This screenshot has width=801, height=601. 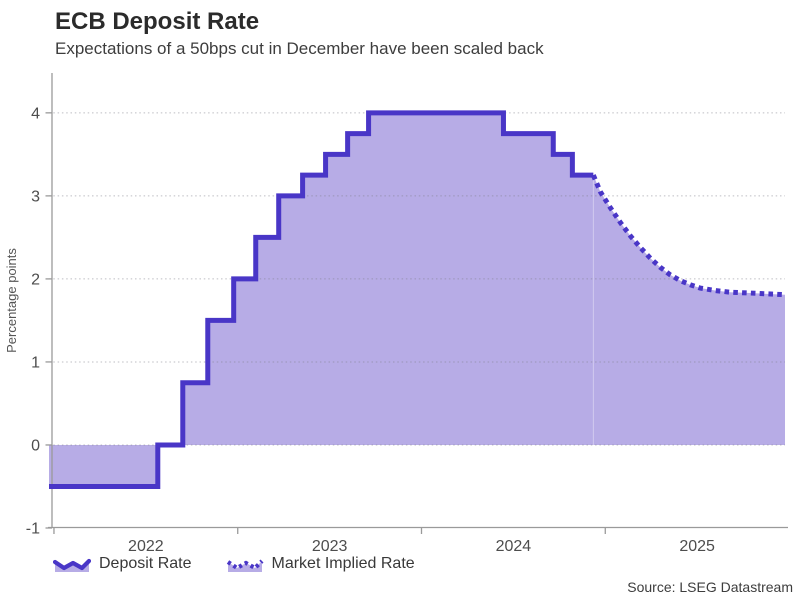 I want to click on x-tick-label: 2022, so click(x=146, y=546).